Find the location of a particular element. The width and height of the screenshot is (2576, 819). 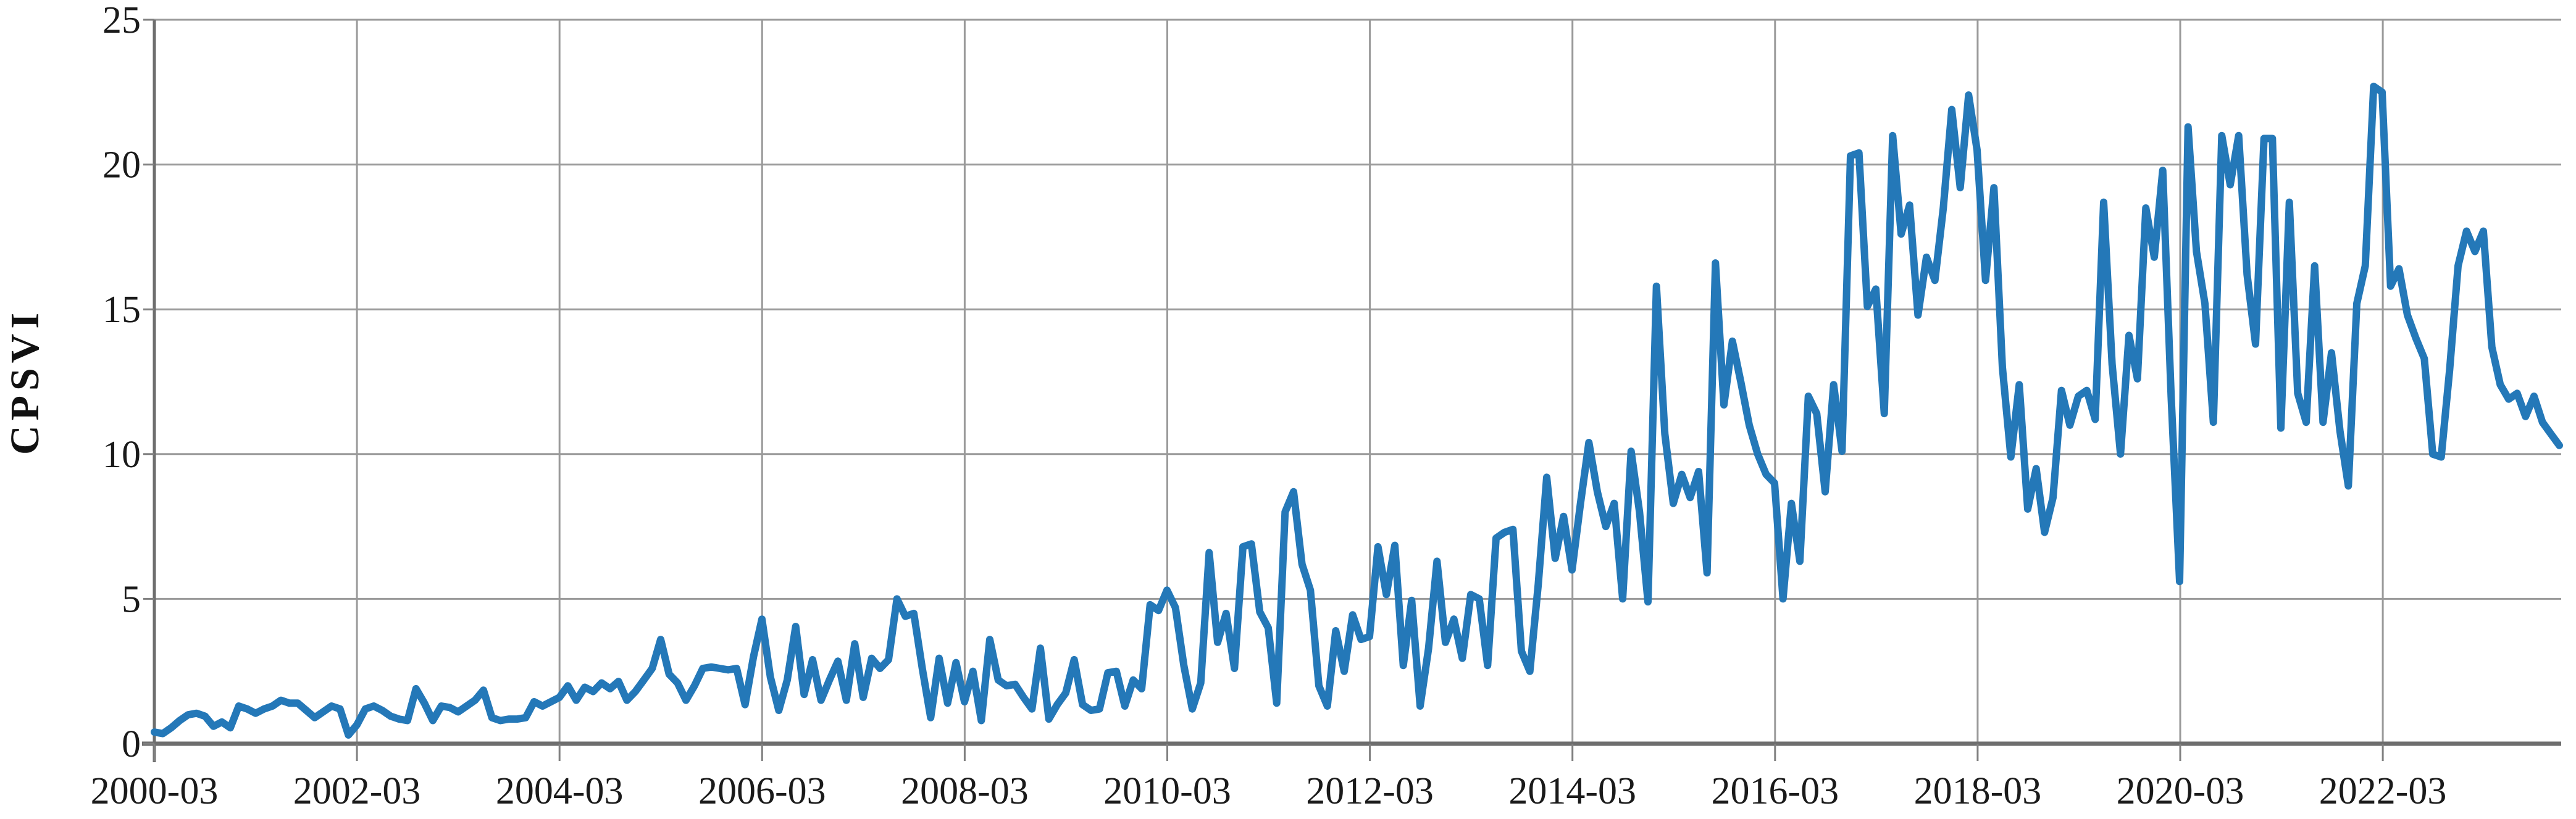

x-tick-label-2000-03: 2000-03 is located at coordinates (155, 791).